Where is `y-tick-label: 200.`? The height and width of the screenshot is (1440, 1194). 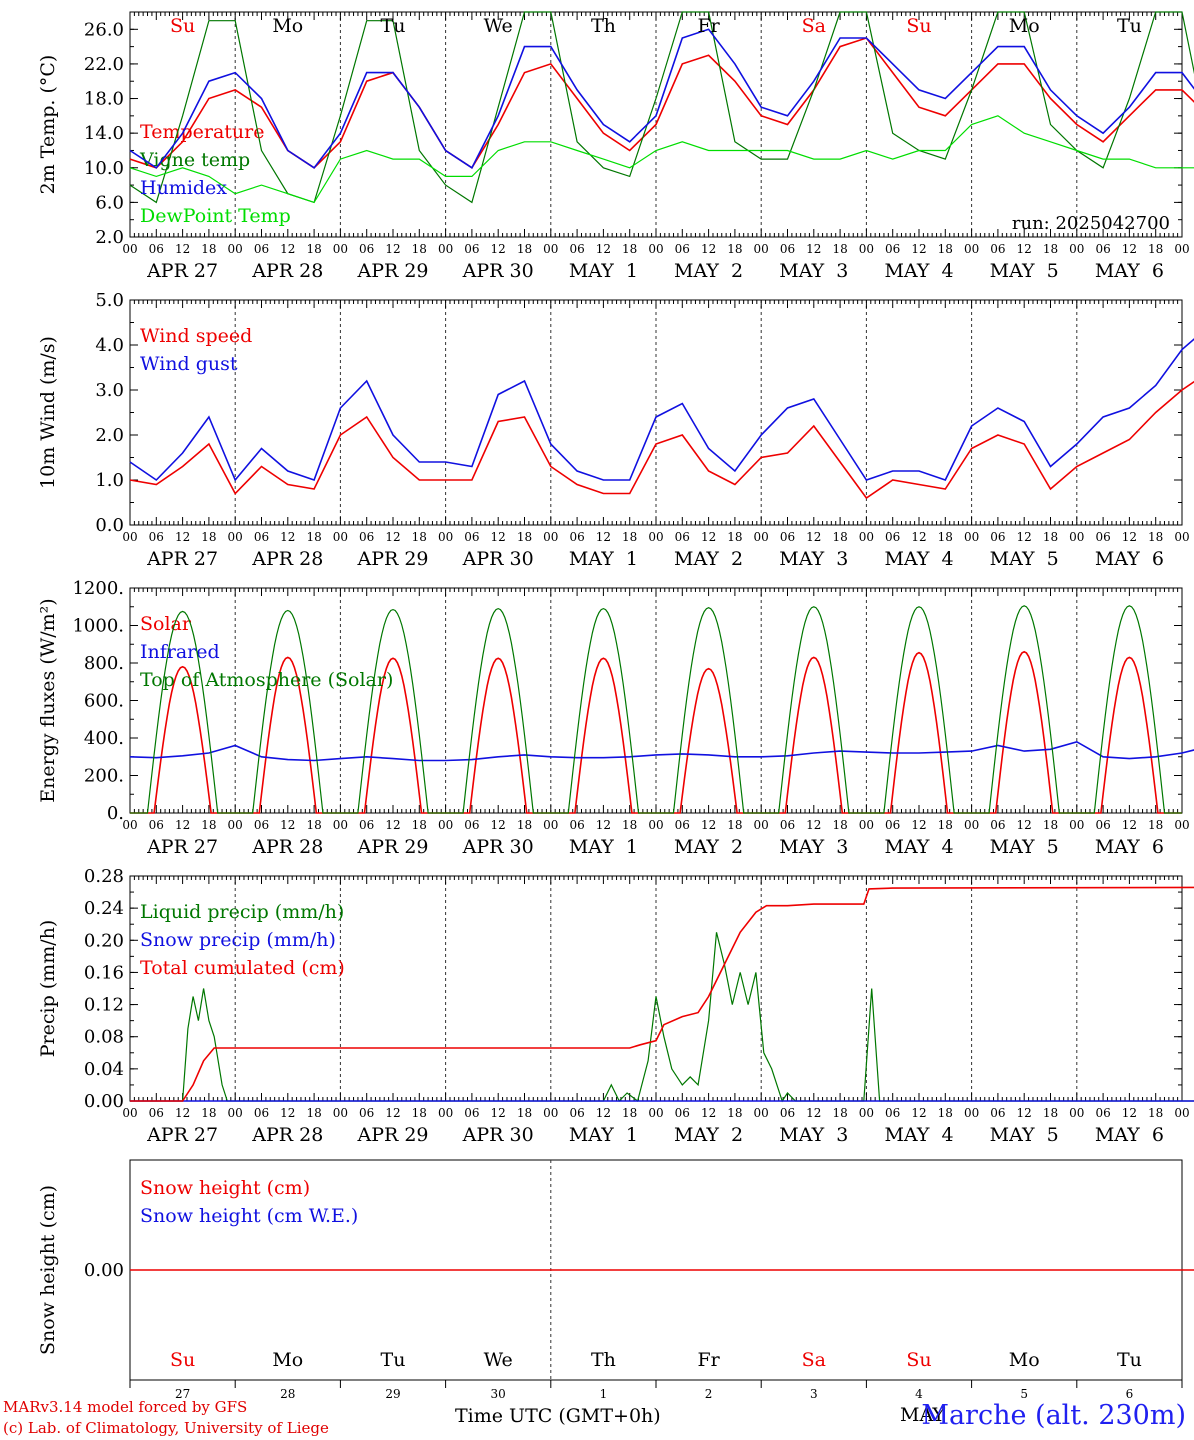 y-tick-label: 200. is located at coordinates (104, 776).